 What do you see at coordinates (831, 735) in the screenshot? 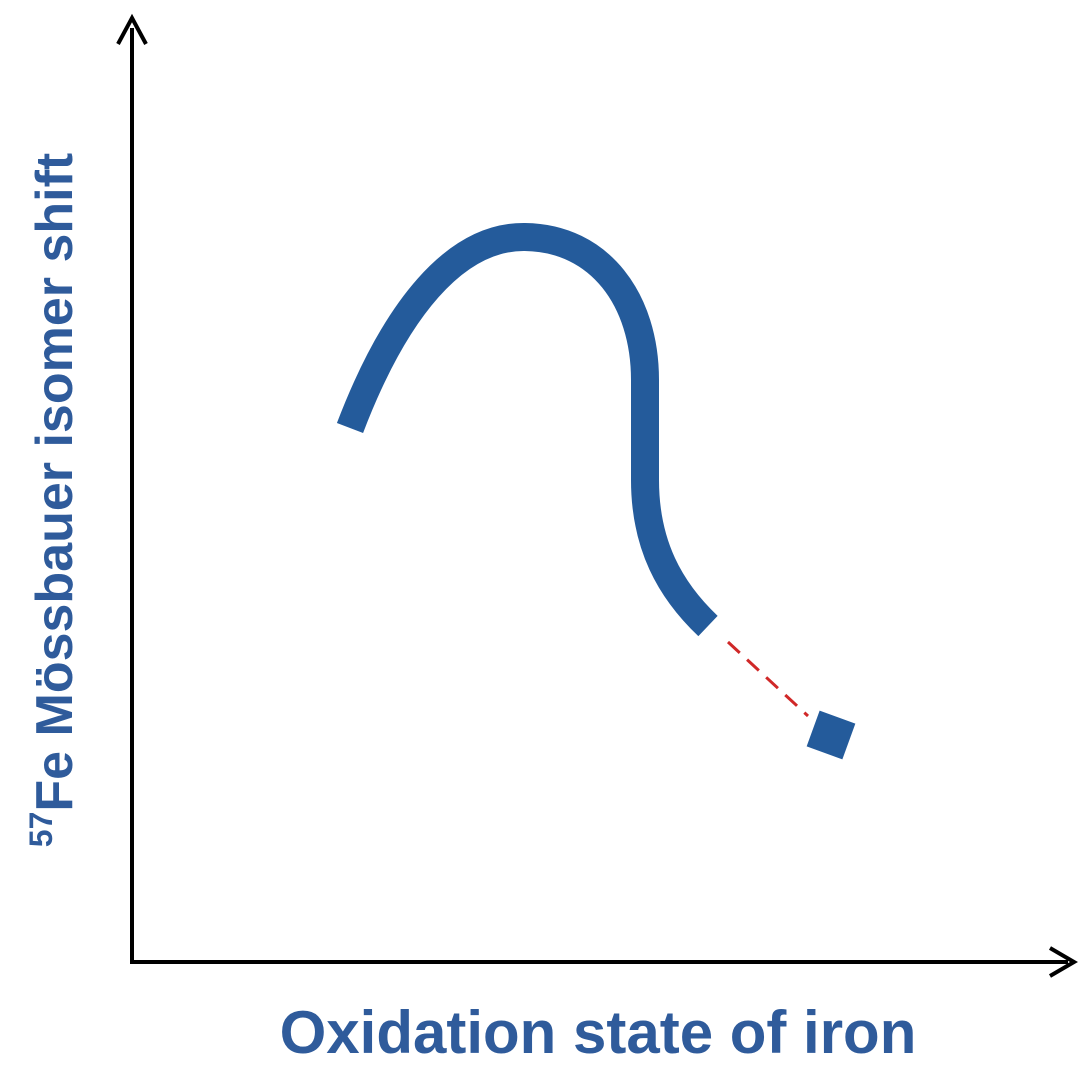
I see `end-point` at bounding box center [831, 735].